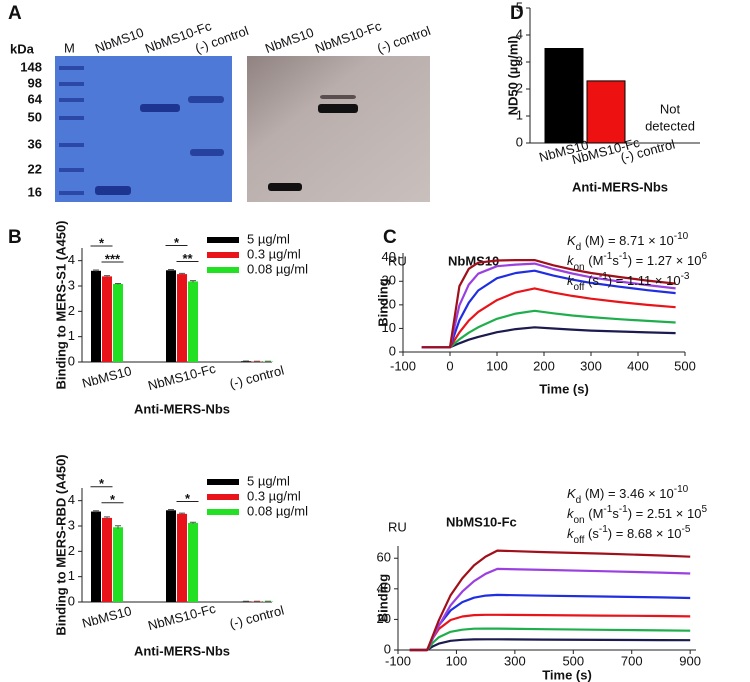 This screenshot has width=750, height=682. I want to click on x-tick-label: 300, so click(591, 365).